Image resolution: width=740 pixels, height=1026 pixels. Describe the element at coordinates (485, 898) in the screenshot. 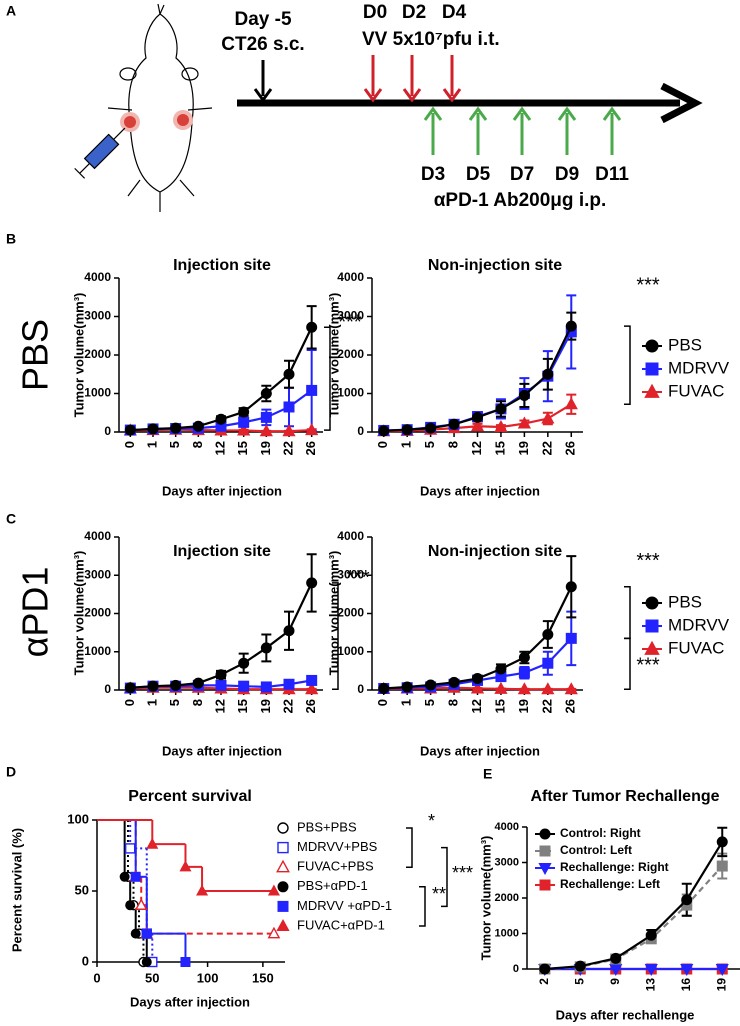

I see `y-axis-label: Tumor volume(mm³)` at that location.